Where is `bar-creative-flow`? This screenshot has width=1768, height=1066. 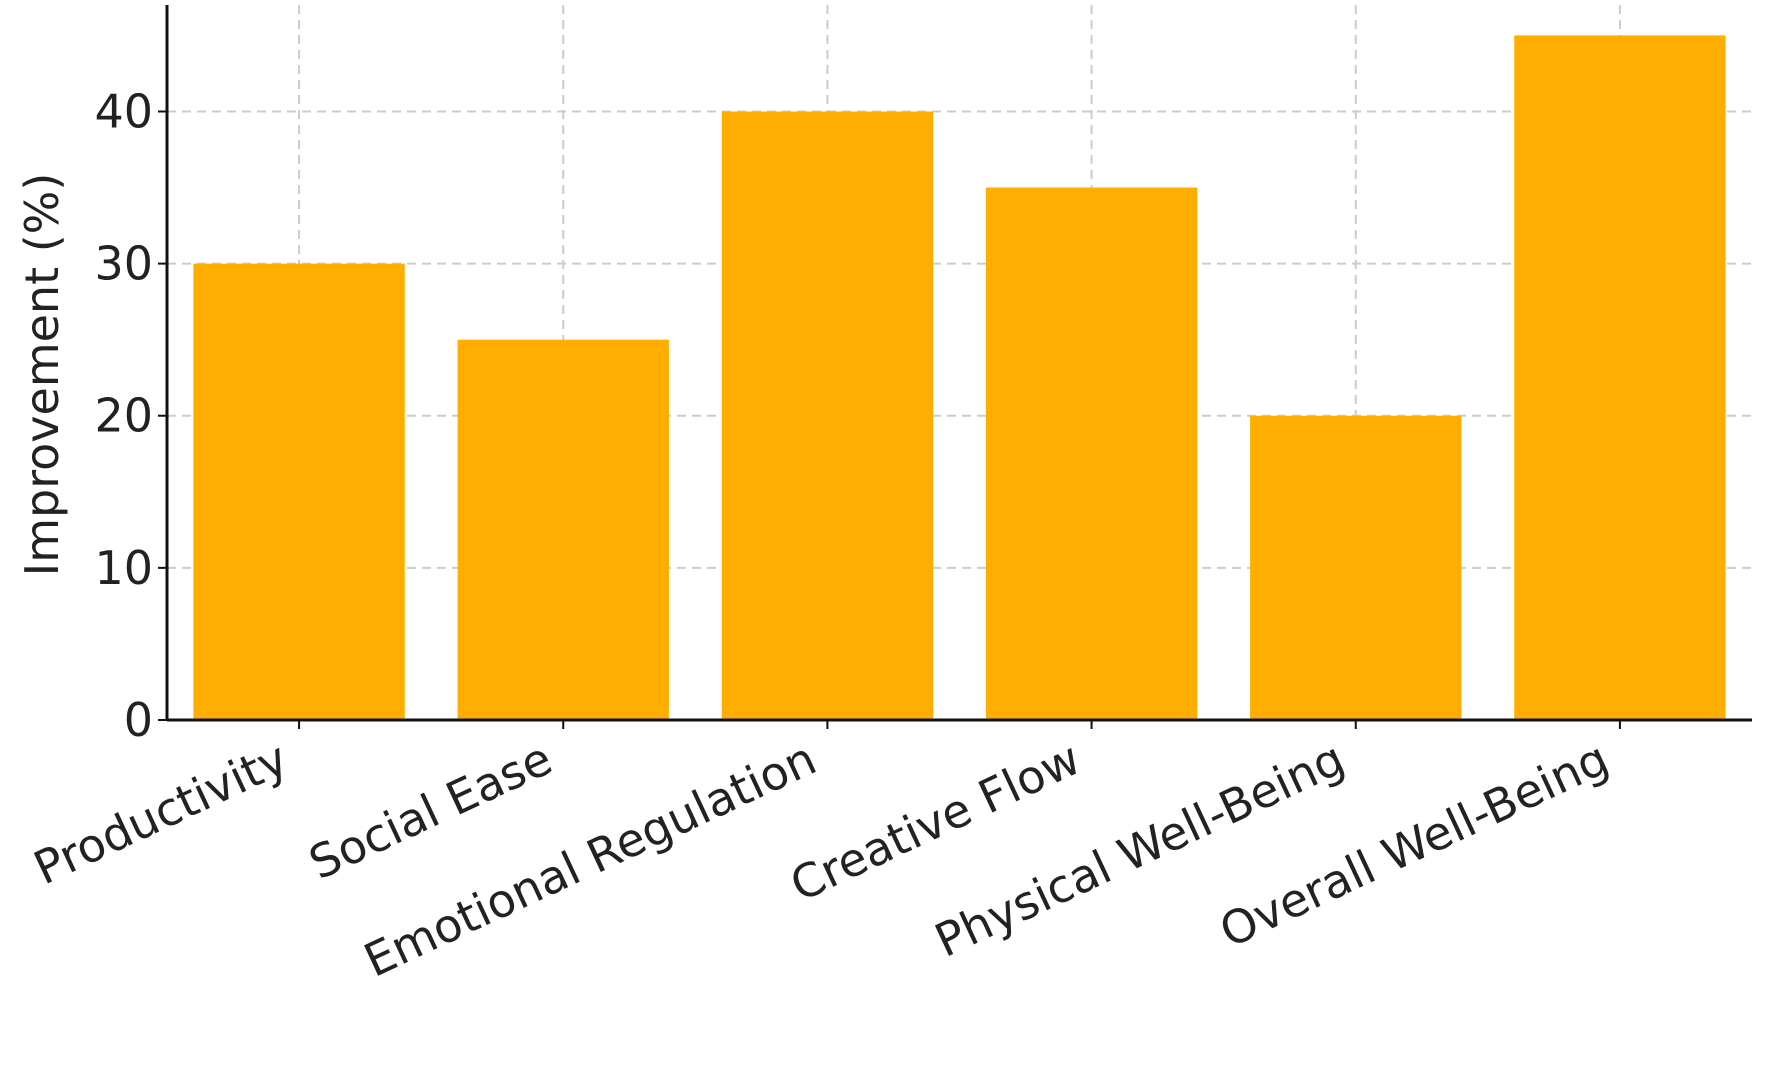
bar-creative-flow is located at coordinates (1091, 453).